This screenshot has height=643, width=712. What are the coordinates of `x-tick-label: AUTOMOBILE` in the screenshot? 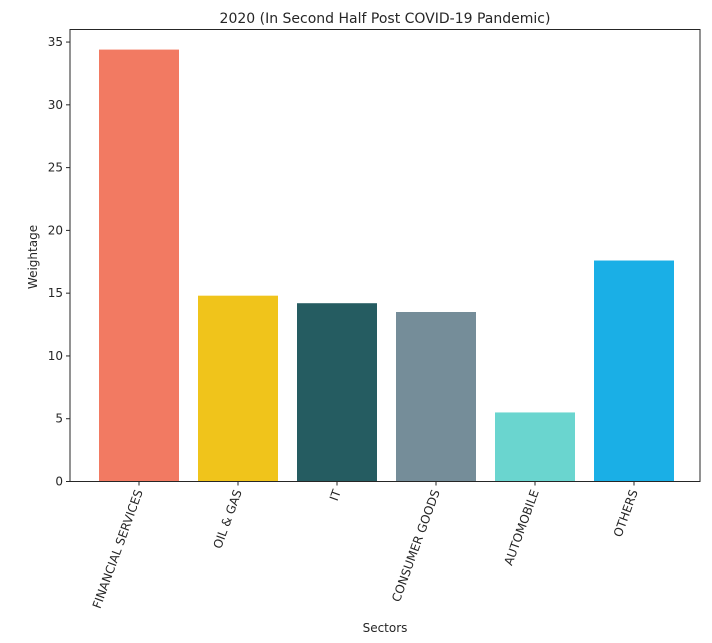 It's located at (521, 528).